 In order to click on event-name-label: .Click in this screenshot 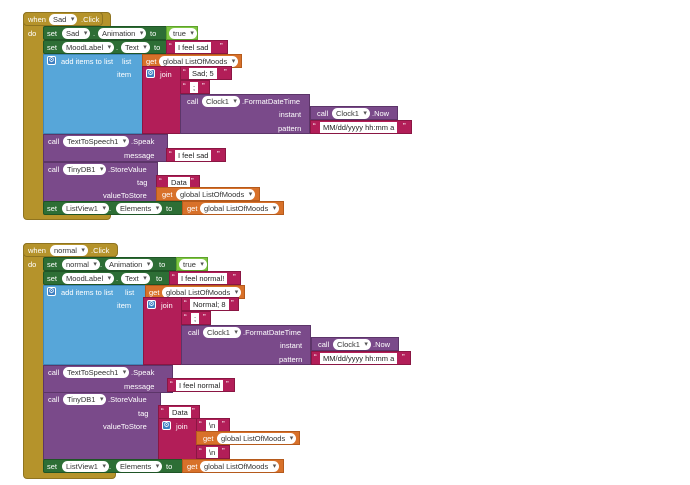, I will do `click(90, 19)`.